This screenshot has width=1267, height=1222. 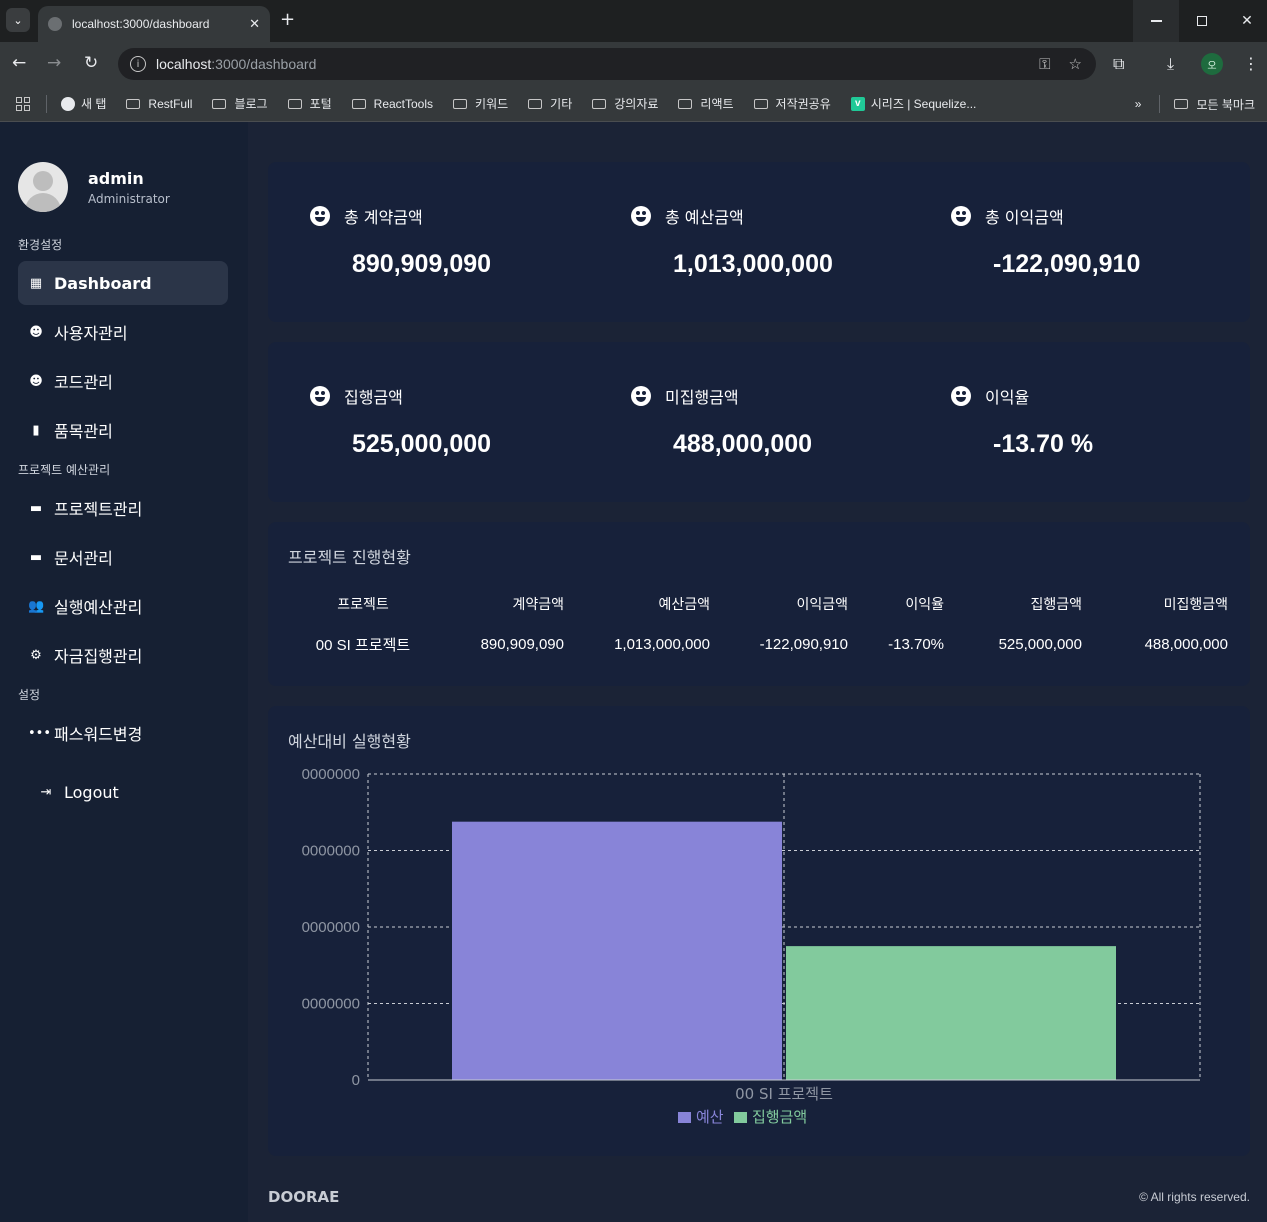 What do you see at coordinates (522, 644) in the screenshot?
I see `table-cell: 890,909,090` at bounding box center [522, 644].